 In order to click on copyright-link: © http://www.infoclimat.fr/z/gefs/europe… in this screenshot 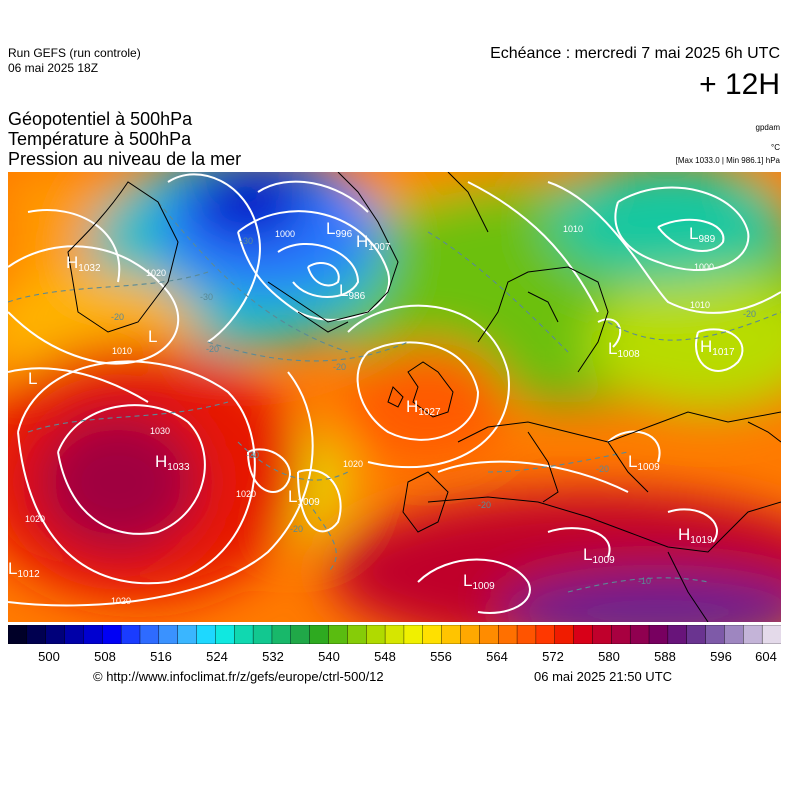, I will do `click(238, 676)`.